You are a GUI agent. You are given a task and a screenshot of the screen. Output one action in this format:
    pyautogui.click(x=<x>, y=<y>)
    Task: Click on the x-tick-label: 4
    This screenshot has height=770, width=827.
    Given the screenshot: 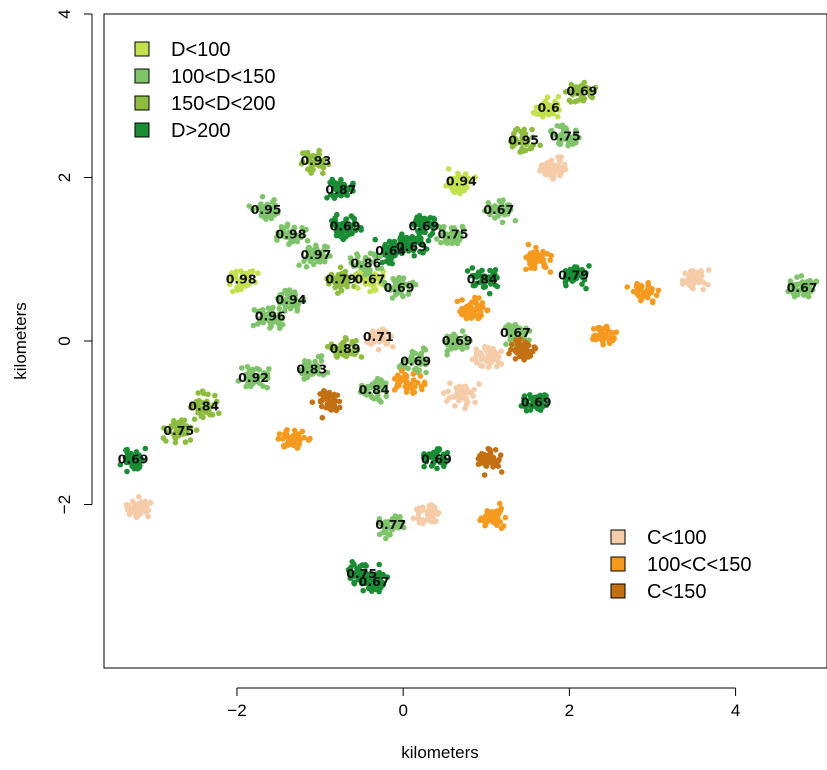 What is the action you would take?
    pyautogui.click(x=735, y=710)
    